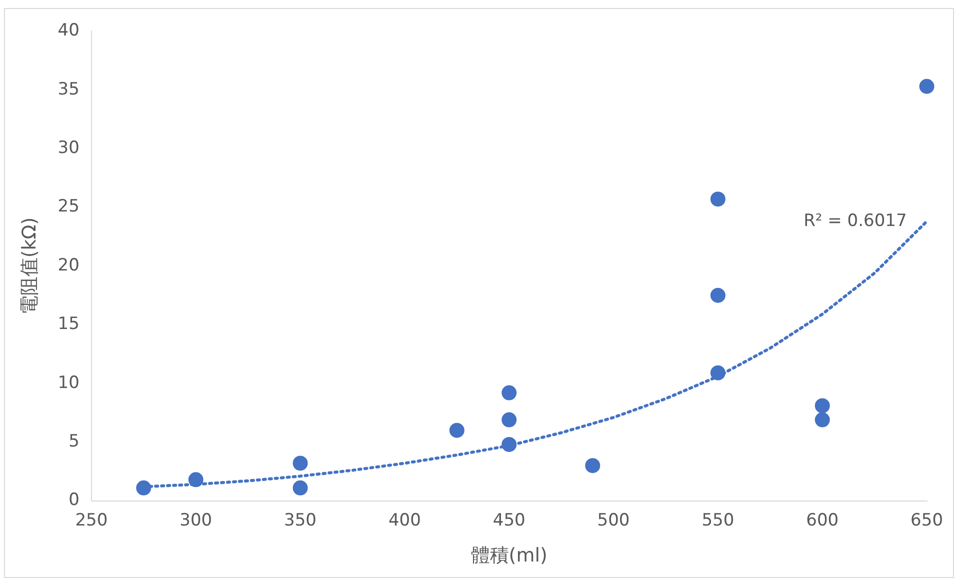  Describe the element at coordinates (91, 520) in the screenshot. I see `x-tick-label: 250` at that location.